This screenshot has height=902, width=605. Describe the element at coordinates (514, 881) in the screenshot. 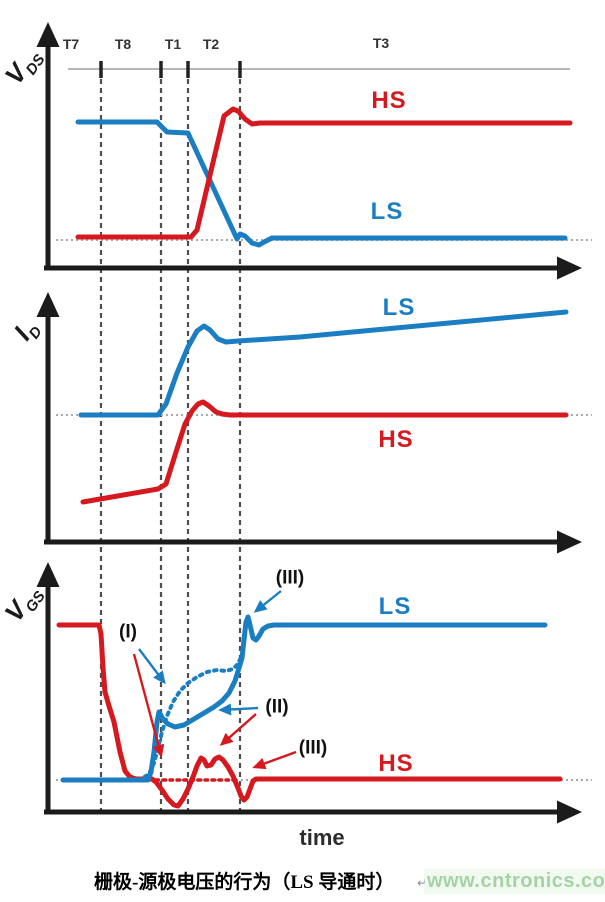

I see `watermark-text: www.cntronics.com` at that location.